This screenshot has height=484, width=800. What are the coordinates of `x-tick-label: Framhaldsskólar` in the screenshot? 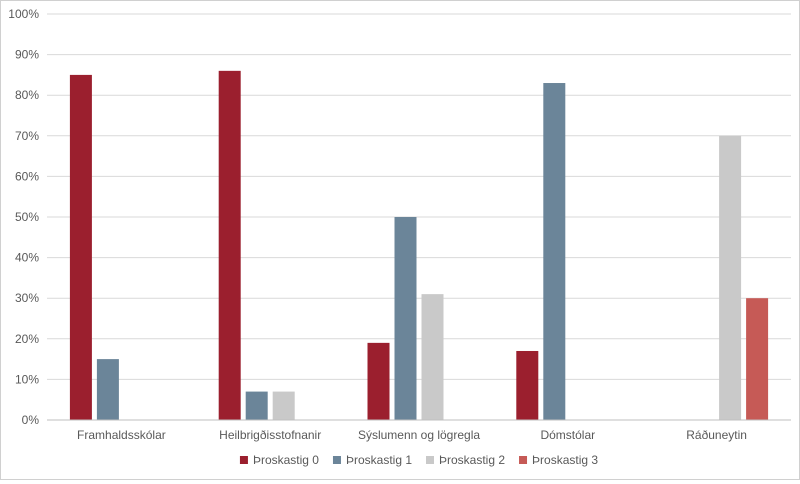 It's located at (121, 435).